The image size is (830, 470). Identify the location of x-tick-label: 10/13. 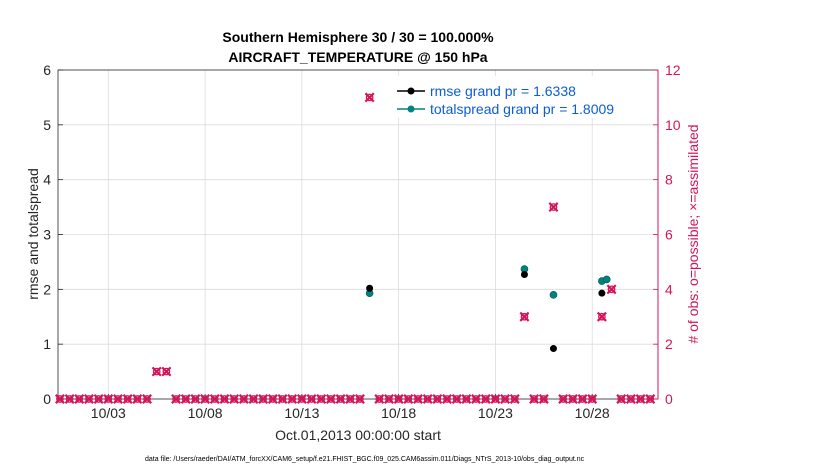
(301, 413).